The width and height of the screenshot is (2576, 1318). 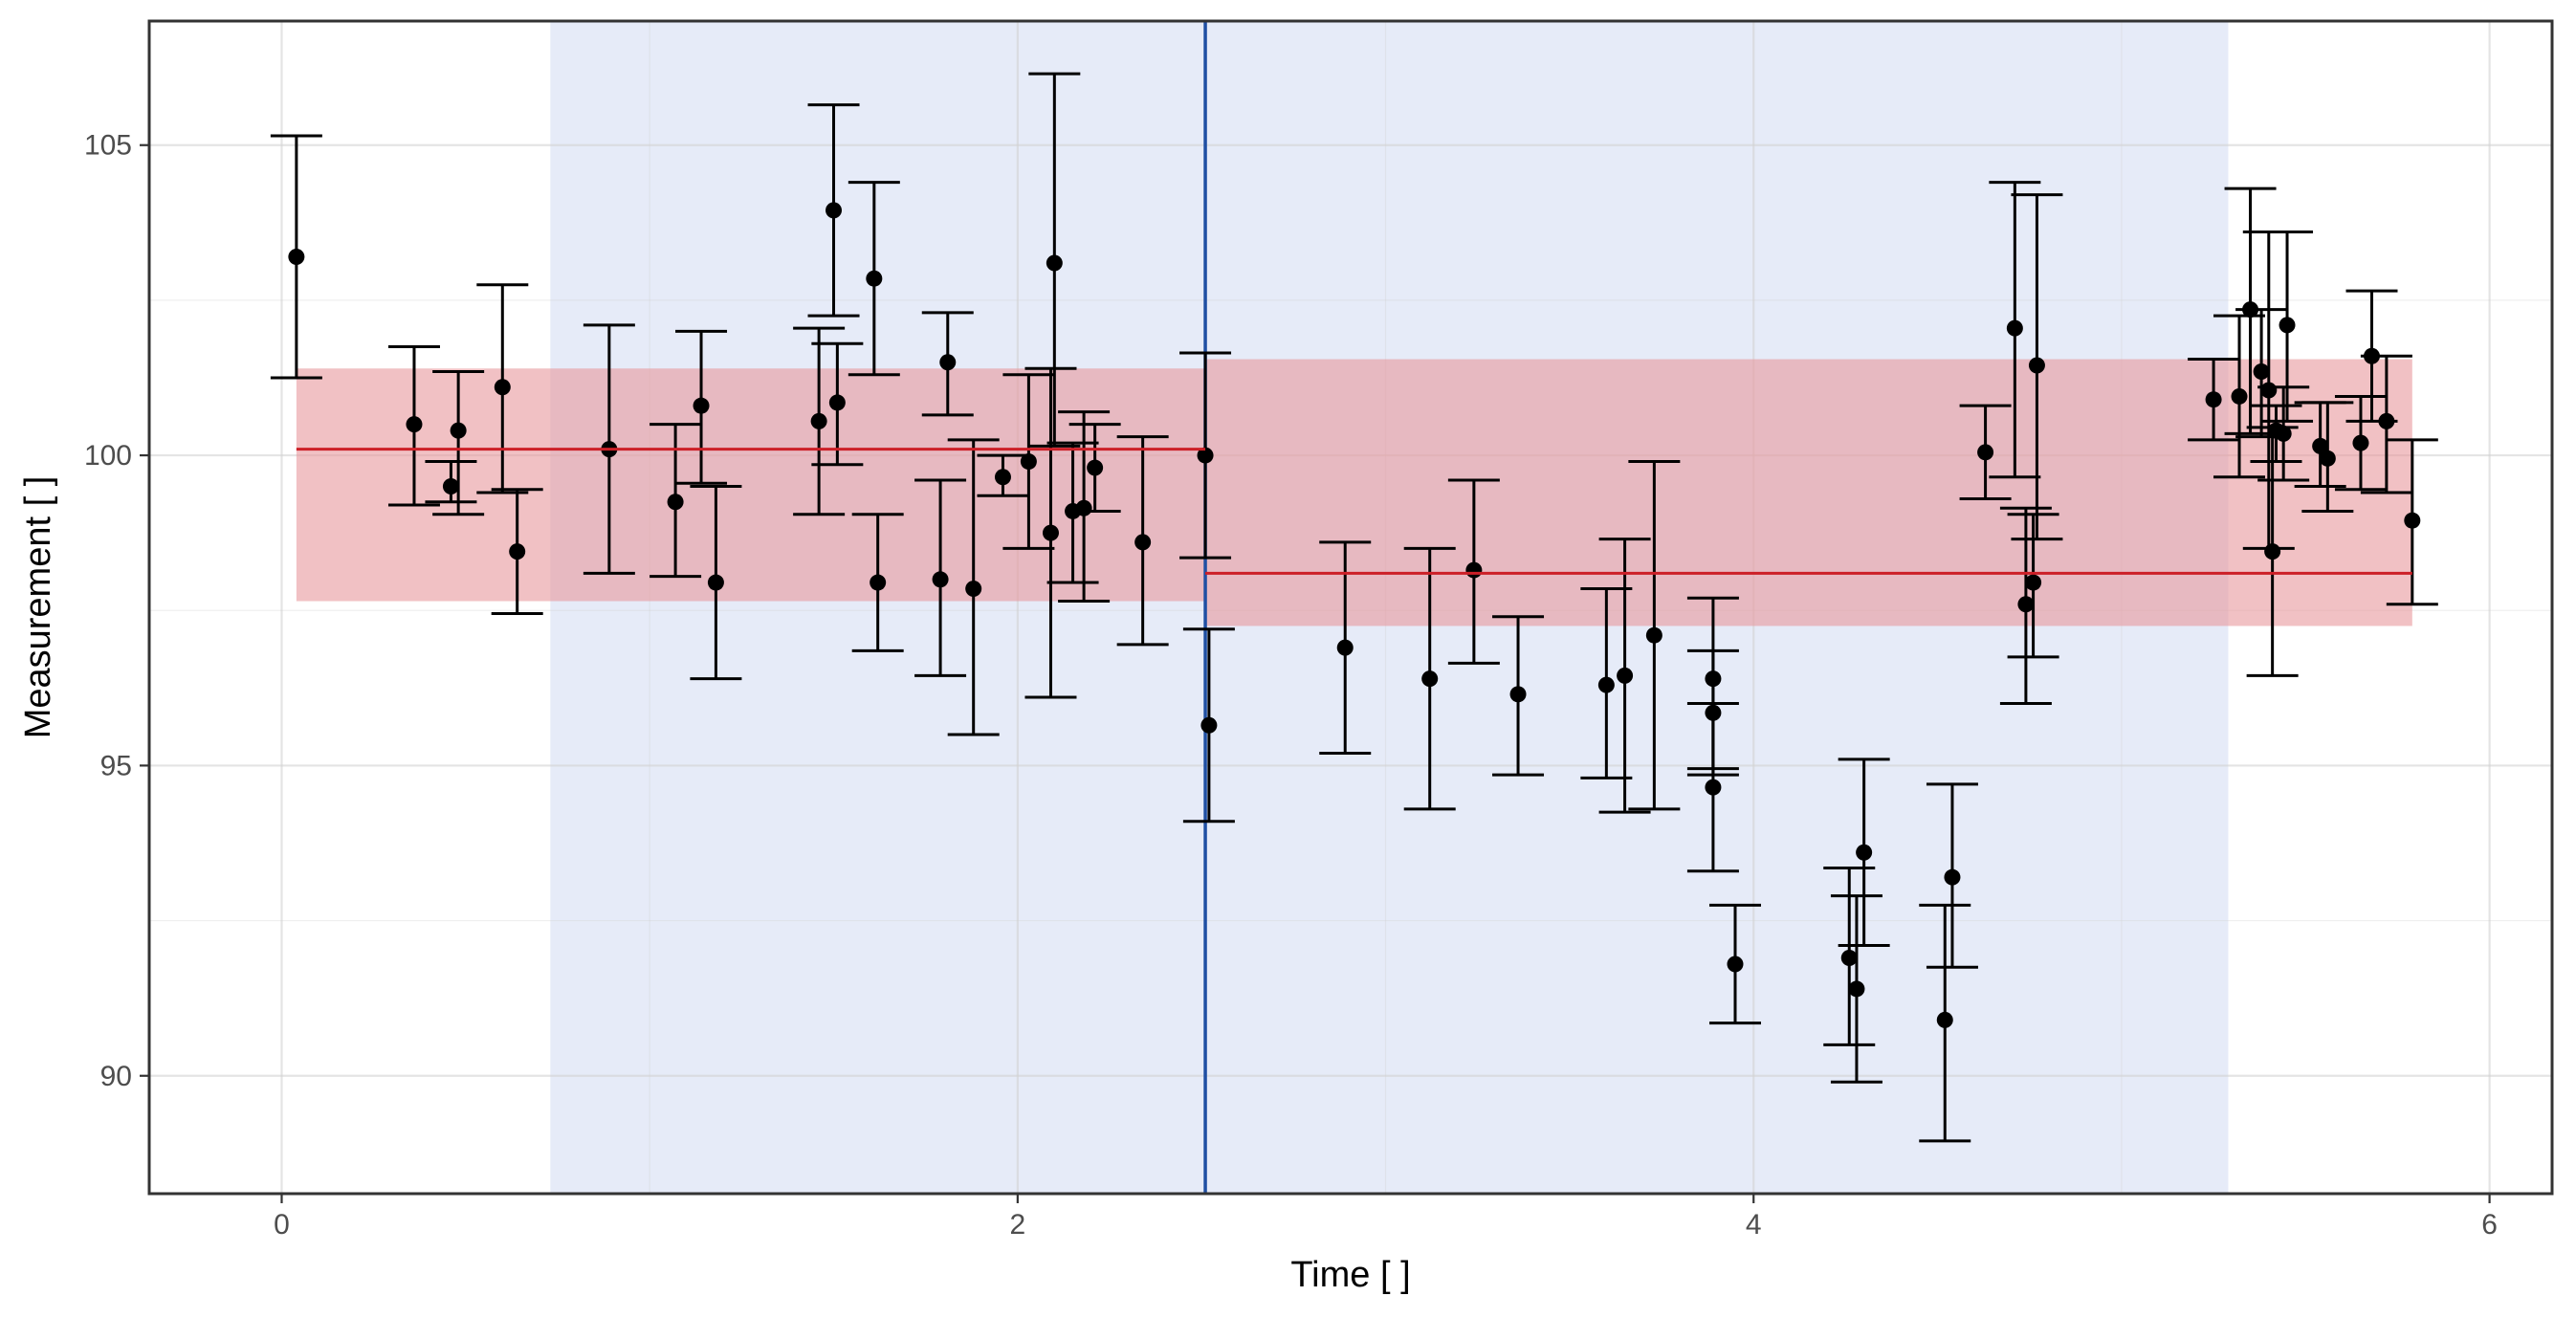 I want to click on x-tick-label: 2, so click(x=1018, y=1225).